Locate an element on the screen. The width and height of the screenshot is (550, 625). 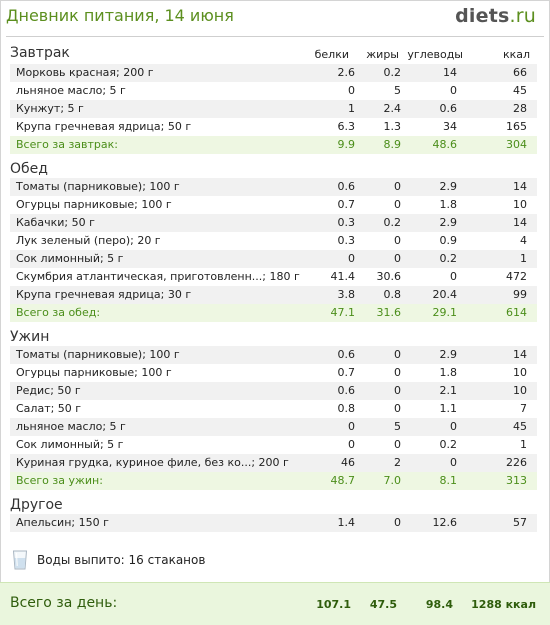
protein-value: 41.4 is located at coordinates (343, 276).